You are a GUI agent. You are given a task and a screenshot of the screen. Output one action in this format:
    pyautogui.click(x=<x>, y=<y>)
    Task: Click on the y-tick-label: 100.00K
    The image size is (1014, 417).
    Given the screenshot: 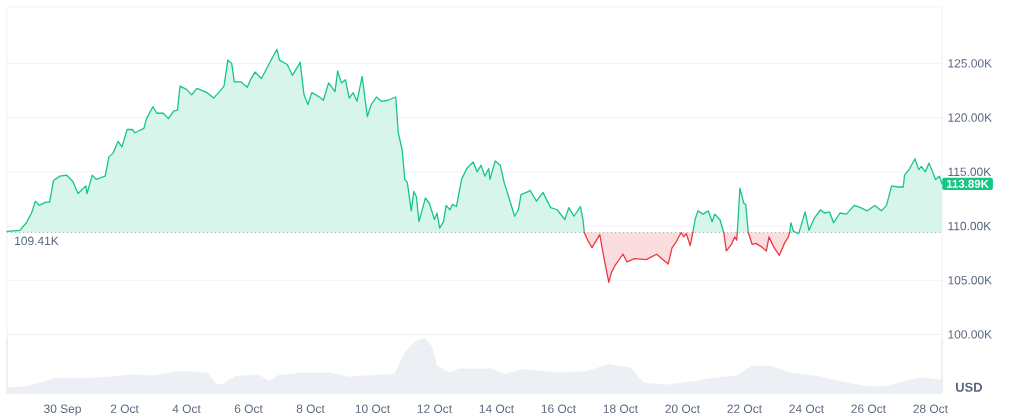 What is the action you would take?
    pyautogui.click(x=970, y=334)
    